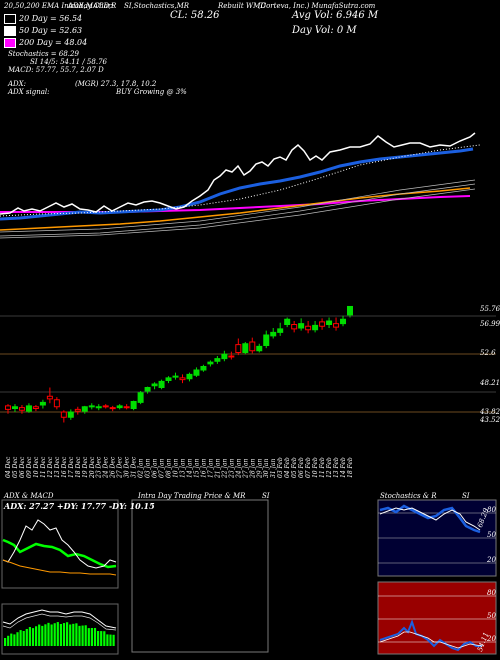 Image resolution: width=500 pixels, height=660 pixels. Describe the element at coordinates (336, 467) in the screenshot. I see `date-tick-label: 13 Feb` at that location.